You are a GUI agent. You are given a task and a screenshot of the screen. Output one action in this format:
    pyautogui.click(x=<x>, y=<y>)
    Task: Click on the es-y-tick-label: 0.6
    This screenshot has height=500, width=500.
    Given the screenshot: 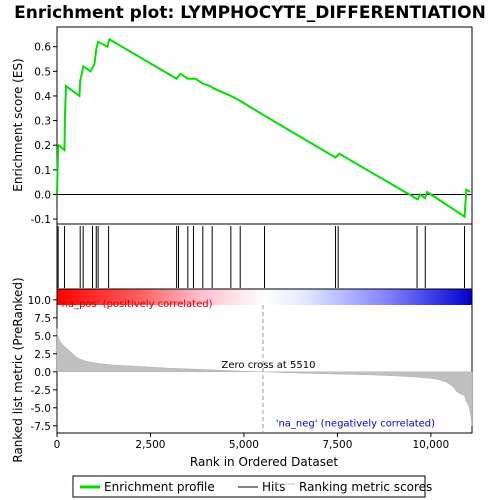 What is the action you would take?
    pyautogui.click(x=42, y=48)
    